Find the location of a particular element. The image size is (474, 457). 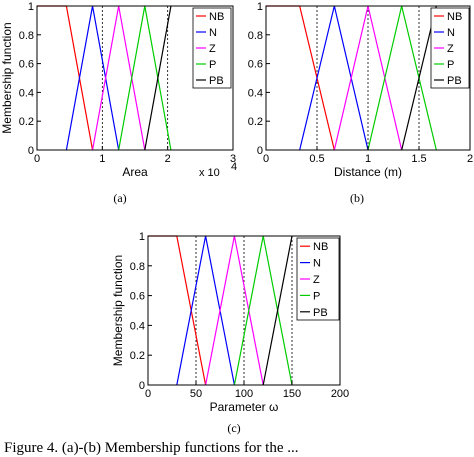

plot-frame is located at coordinates (135, 78).